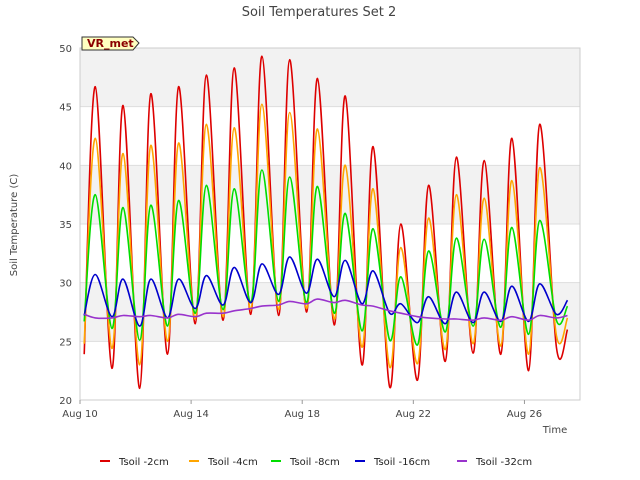  What do you see at coordinates (79, 414) in the screenshot?
I see `x-tick-label: Aug 10` at bounding box center [79, 414].